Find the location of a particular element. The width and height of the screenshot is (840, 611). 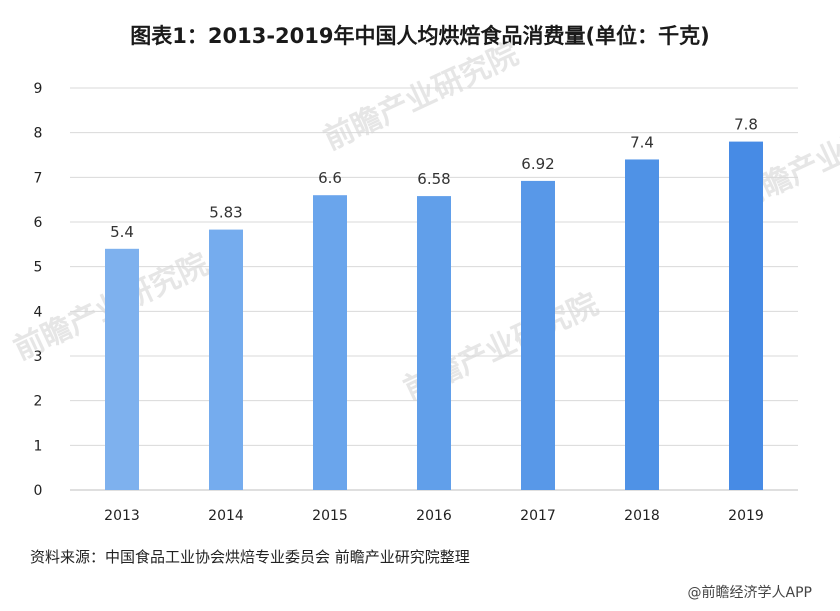

y-tick-label: 6 is located at coordinates (38, 223).